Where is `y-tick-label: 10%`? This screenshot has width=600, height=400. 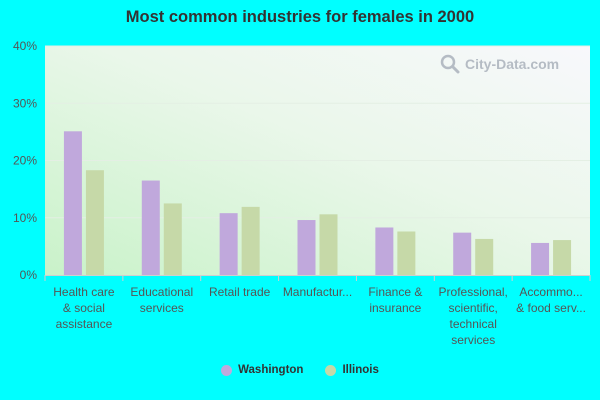 y-tick-label: 10% is located at coordinates (25, 218).